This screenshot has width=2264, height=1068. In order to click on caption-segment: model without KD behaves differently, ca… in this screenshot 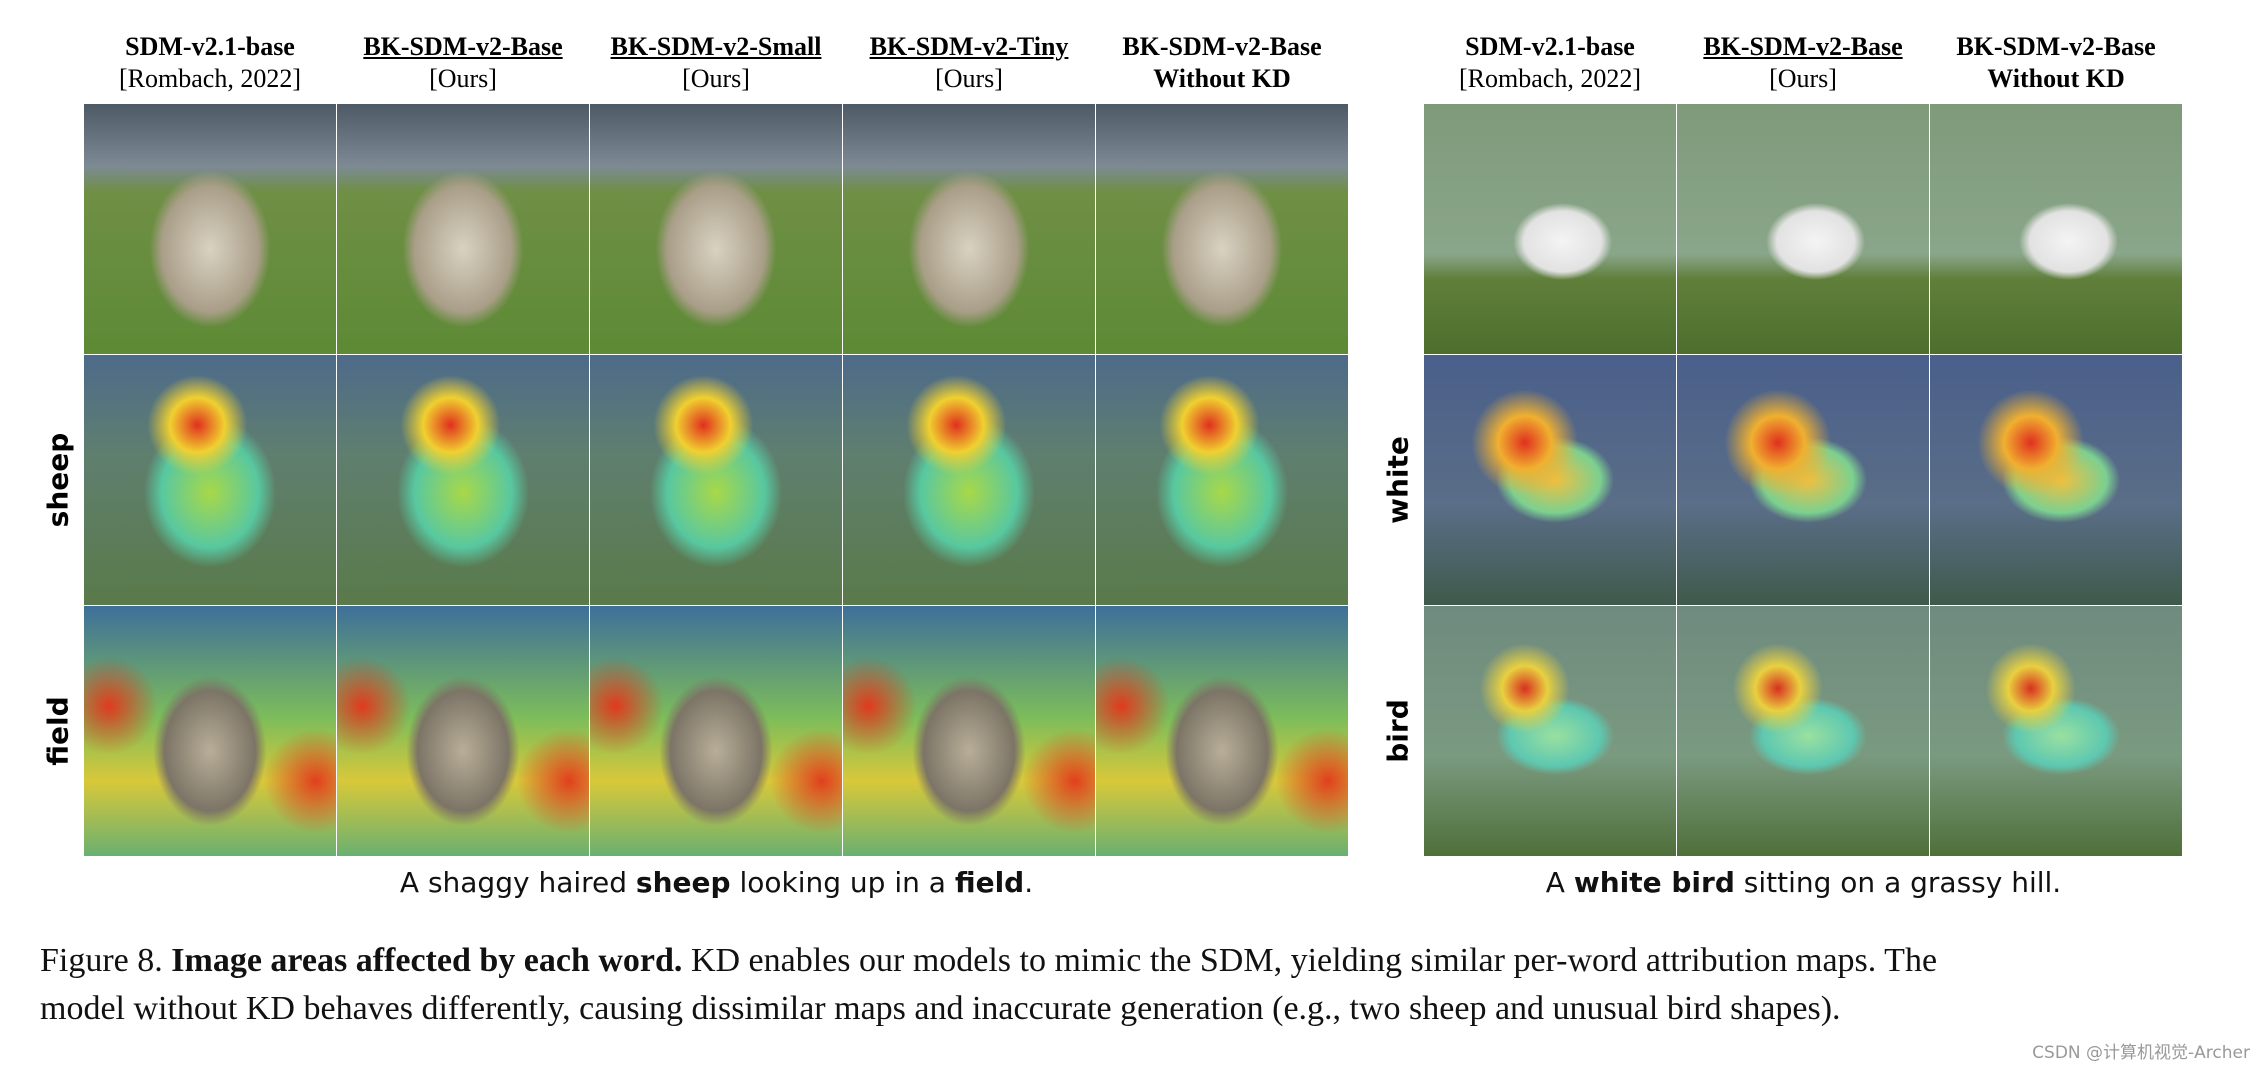, I will do `click(940, 1008)`.